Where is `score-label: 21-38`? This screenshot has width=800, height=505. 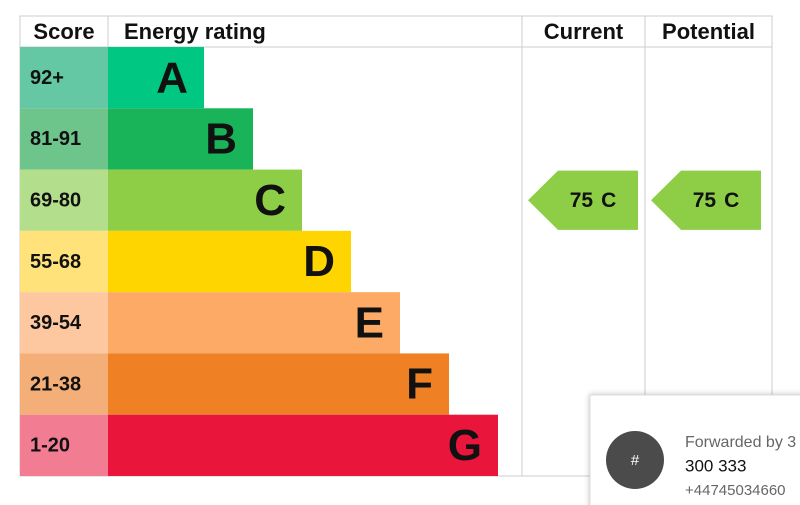
score-label: 21-38 is located at coordinates (55, 384).